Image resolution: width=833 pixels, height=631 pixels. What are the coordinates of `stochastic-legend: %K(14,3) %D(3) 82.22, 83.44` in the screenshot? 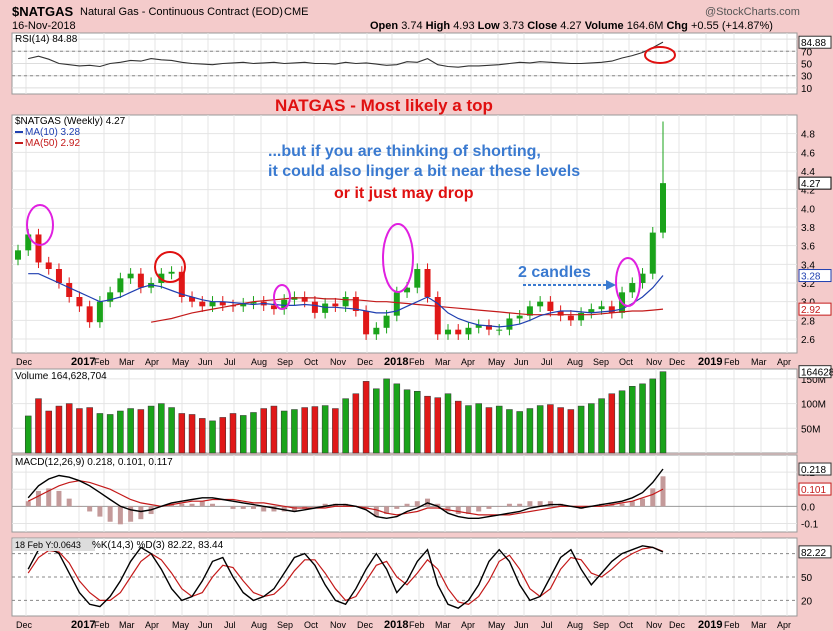 It's located at (158, 545).